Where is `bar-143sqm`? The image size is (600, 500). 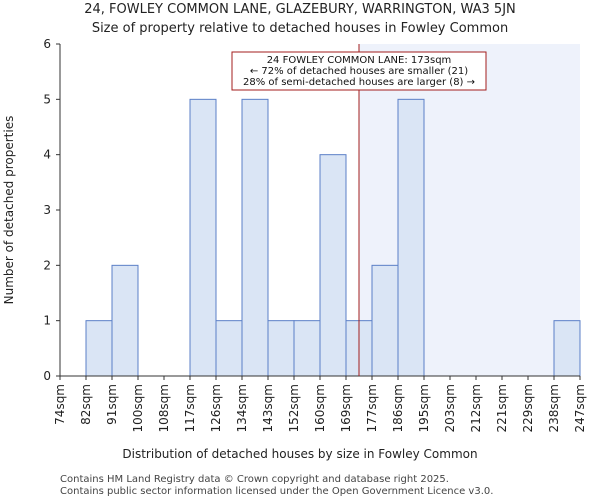
bar-143sqm is located at coordinates (281, 348).